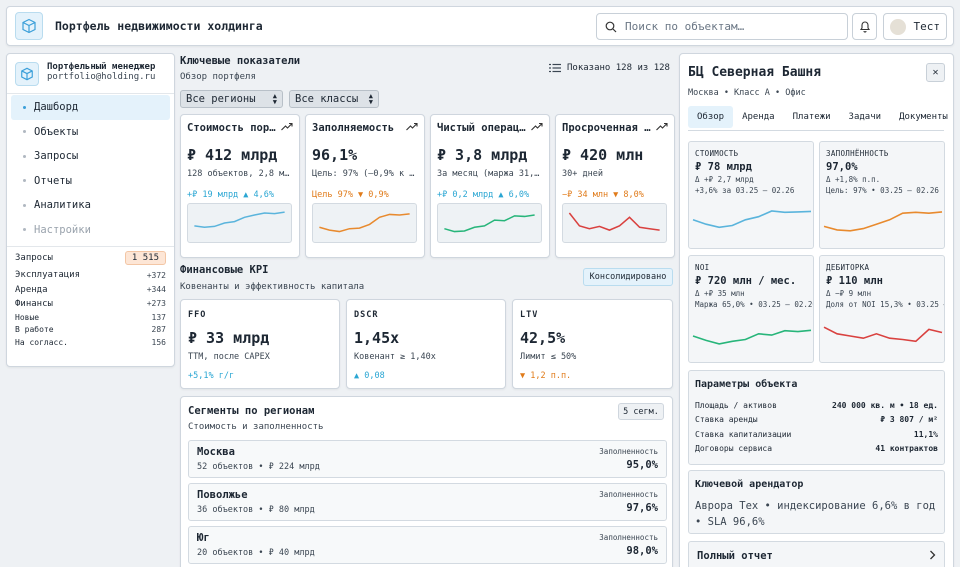 The height and width of the screenshot is (567, 960). What do you see at coordinates (723, 167) in the screenshot?
I see `metric-value: ₽ 78 млрд` at bounding box center [723, 167].